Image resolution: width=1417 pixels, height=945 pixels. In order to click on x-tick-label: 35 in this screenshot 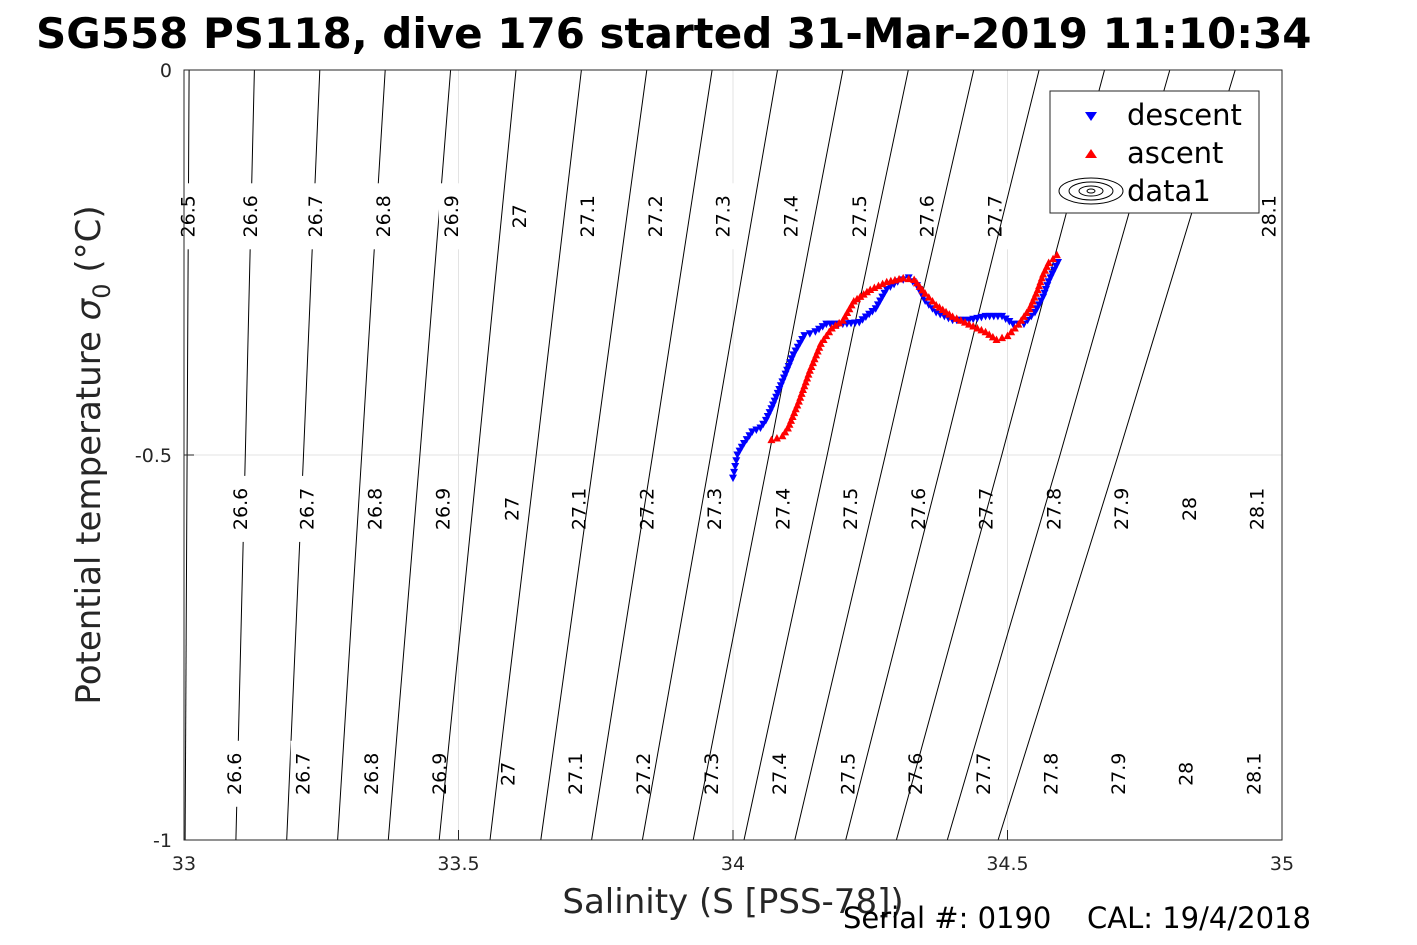, I will do `click(1282, 864)`.